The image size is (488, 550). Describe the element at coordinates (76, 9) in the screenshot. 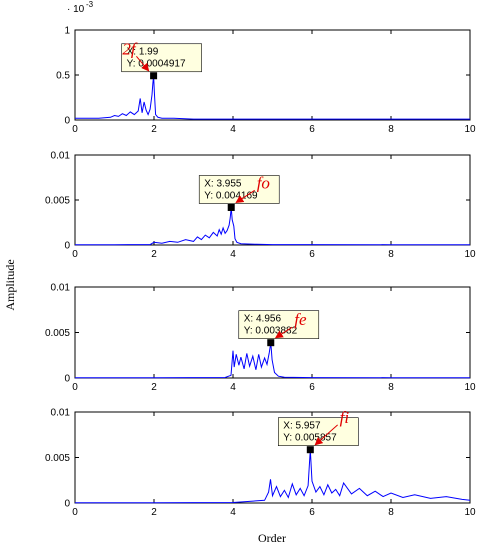

I see `y-exponent-label: · 10` at that location.